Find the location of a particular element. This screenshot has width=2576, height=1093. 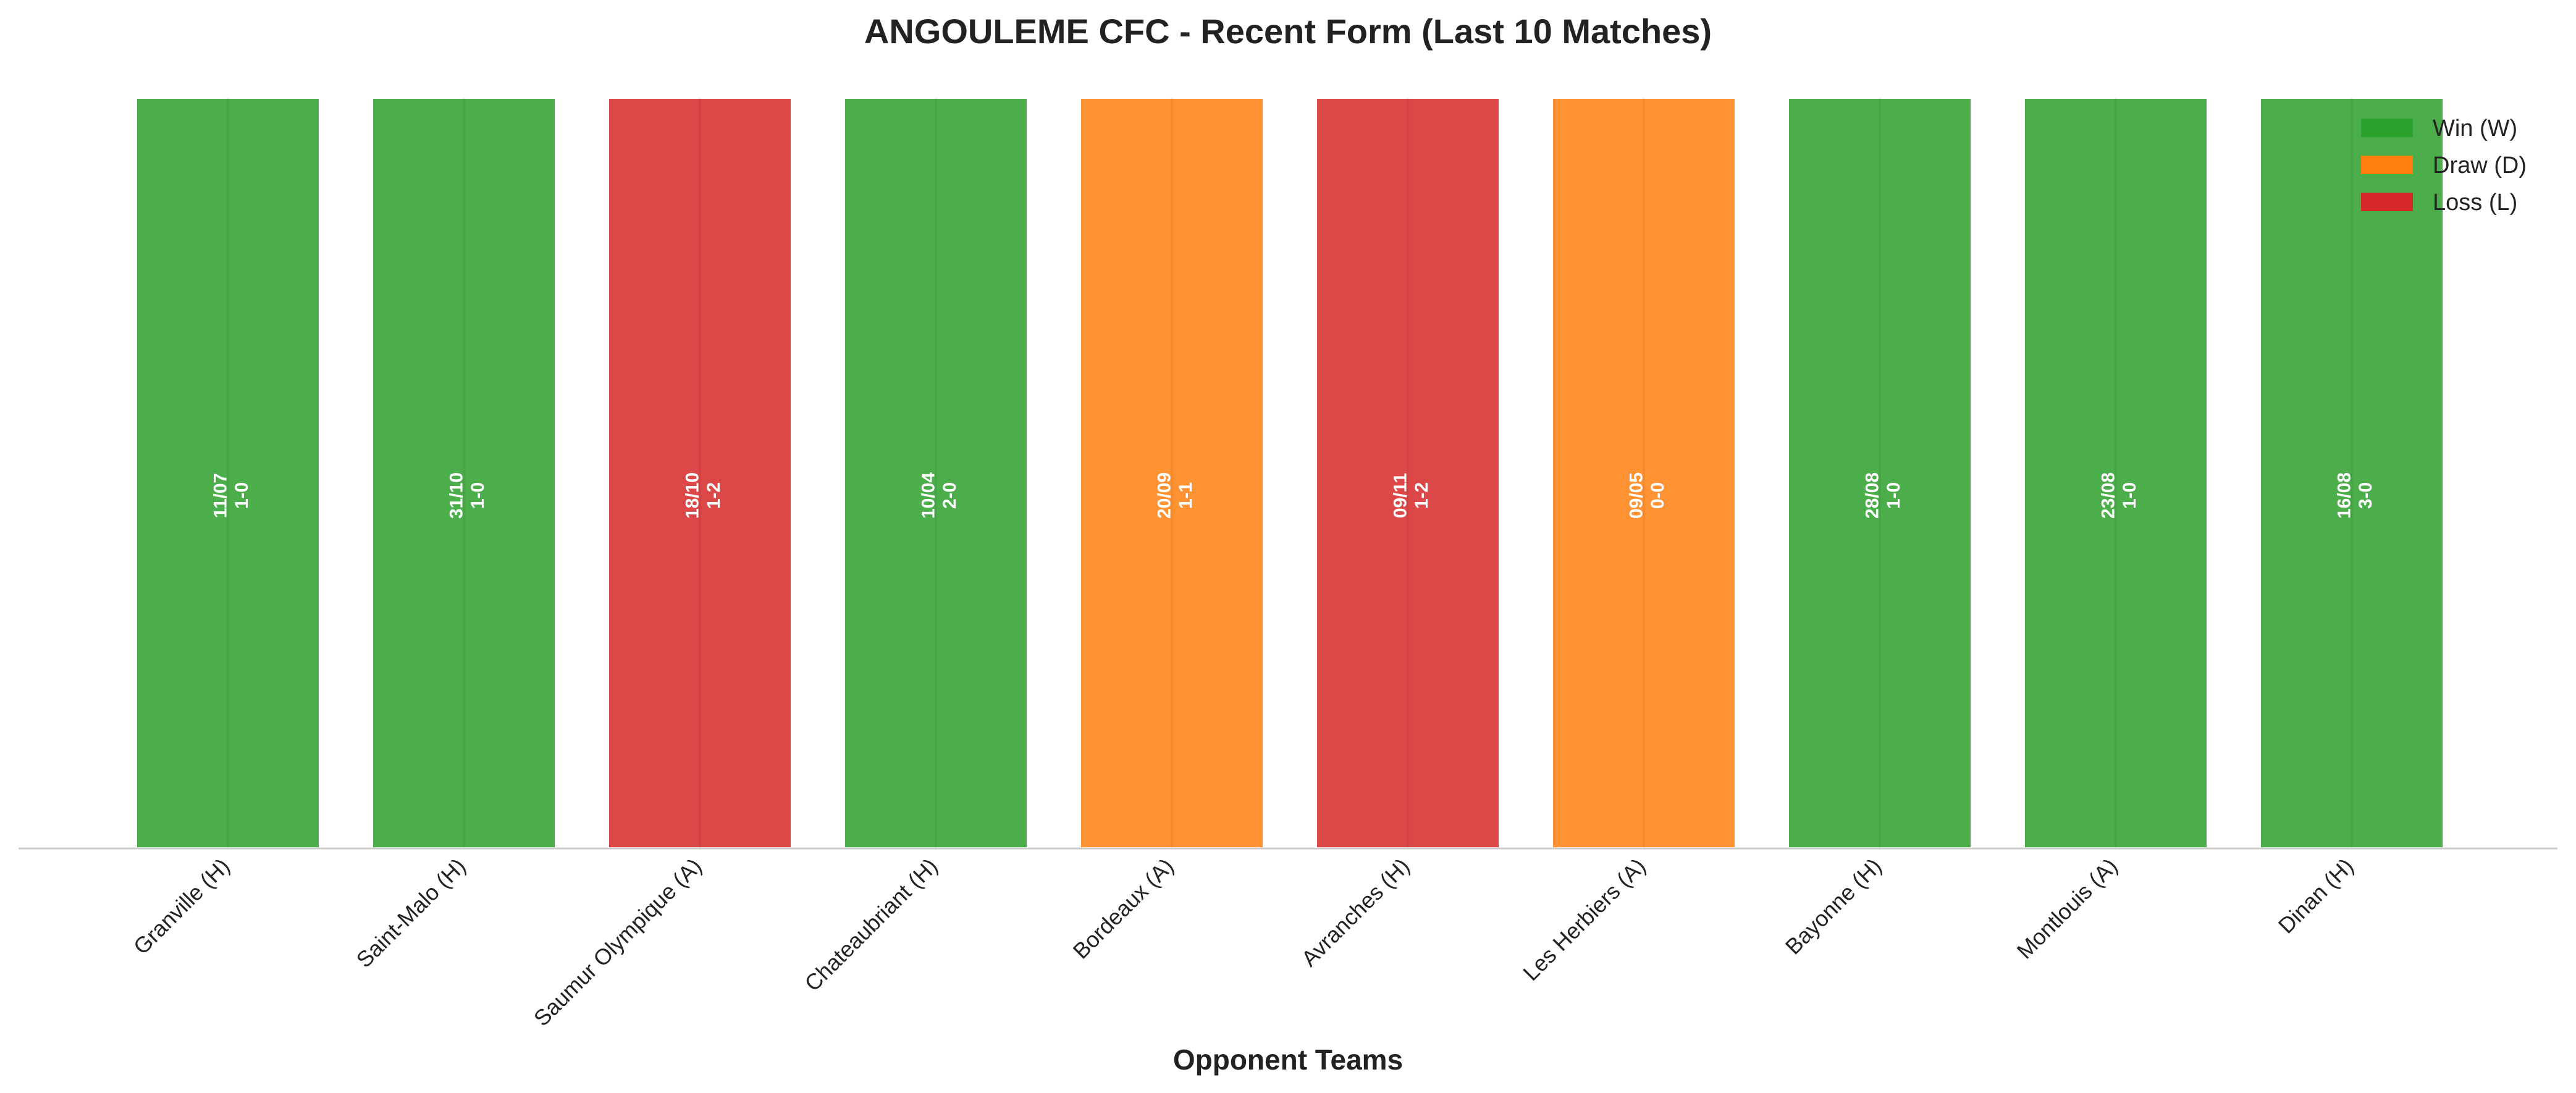

bar-group: 09/111-2 is located at coordinates (1408, 473).